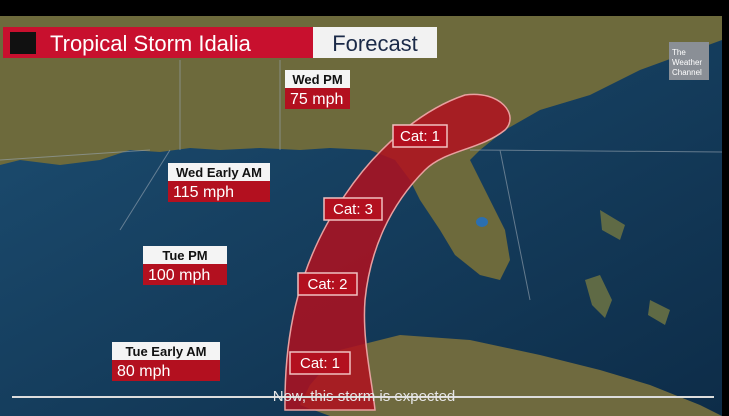 This screenshot has height=416, width=729. What do you see at coordinates (179, 275) in the screenshot?
I see `wind-label: 100 mph` at bounding box center [179, 275].